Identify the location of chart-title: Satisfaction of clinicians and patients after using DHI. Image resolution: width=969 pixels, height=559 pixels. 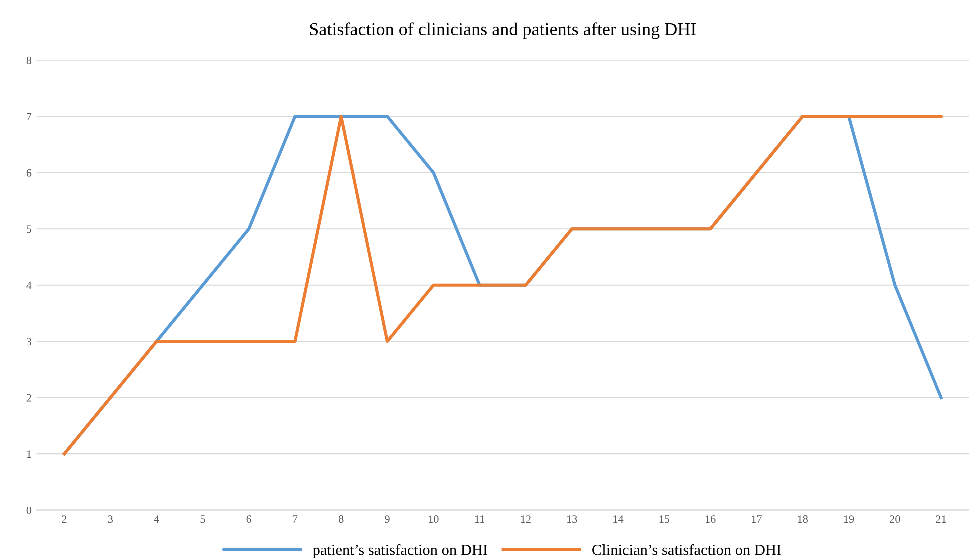
(503, 31).